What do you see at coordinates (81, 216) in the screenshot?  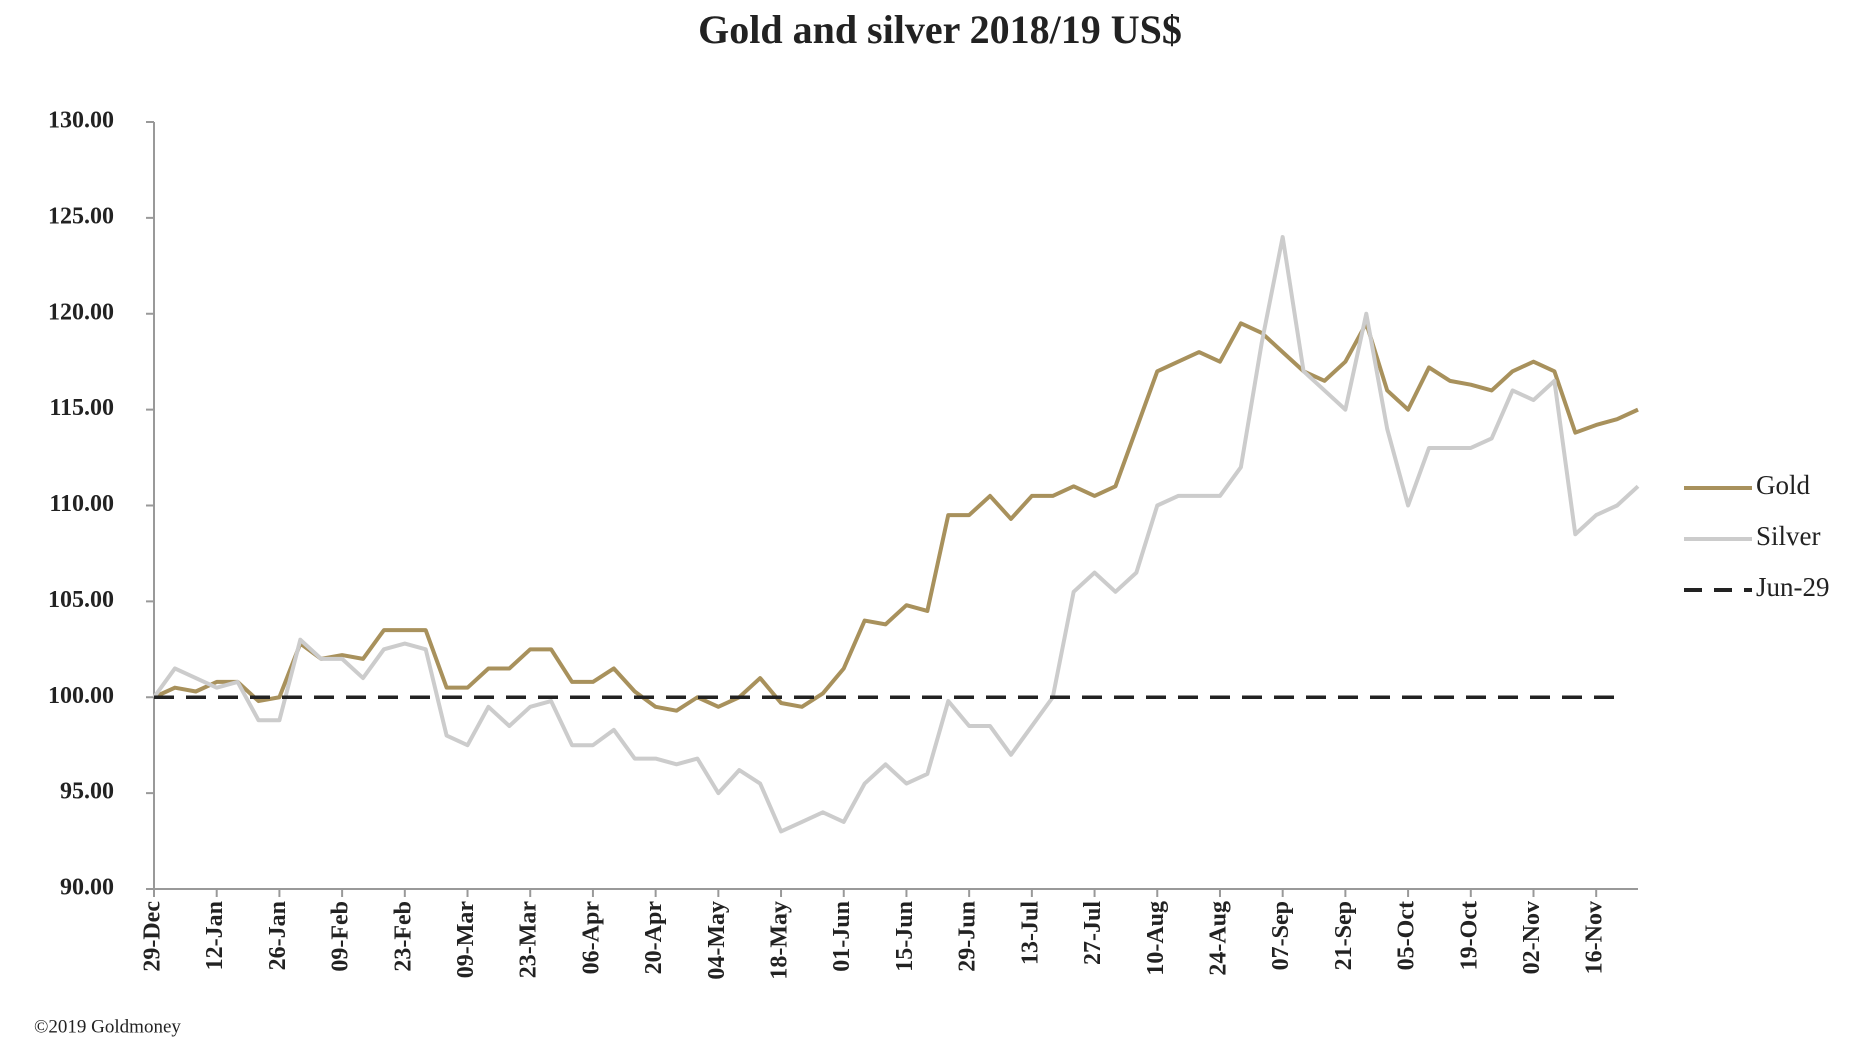 I see `y-tick-label: 125.00` at bounding box center [81, 216].